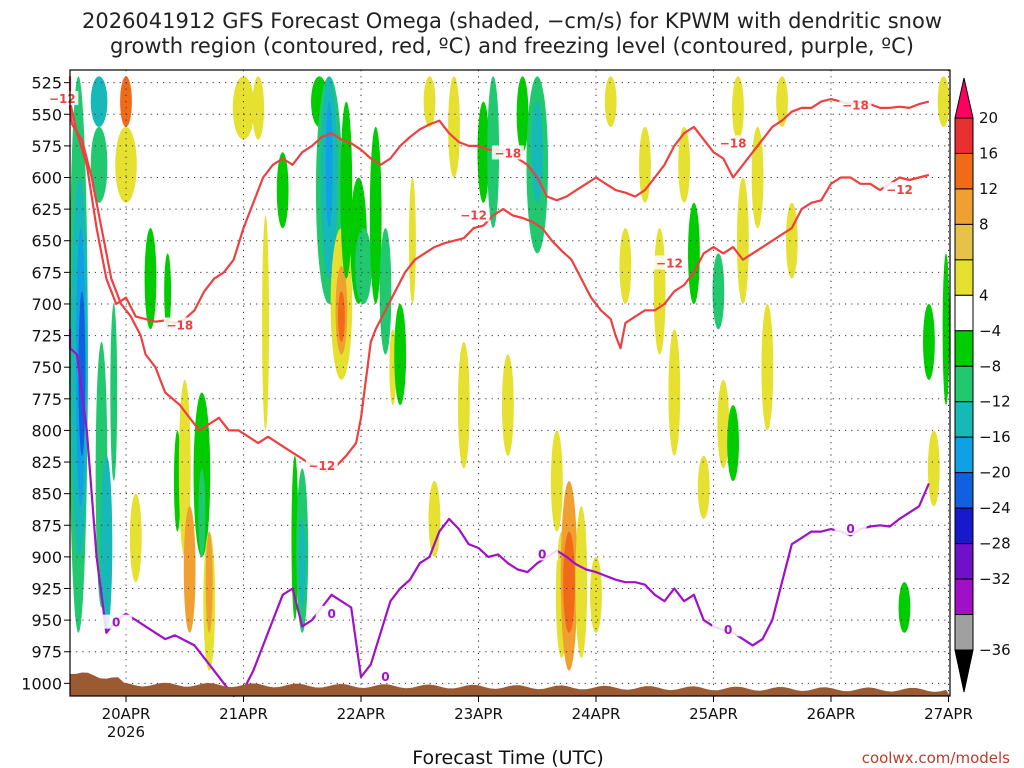 The image size is (1024, 768). What do you see at coordinates (46, 399) in the screenshot?
I see `y-tick-label: 775` at bounding box center [46, 399].